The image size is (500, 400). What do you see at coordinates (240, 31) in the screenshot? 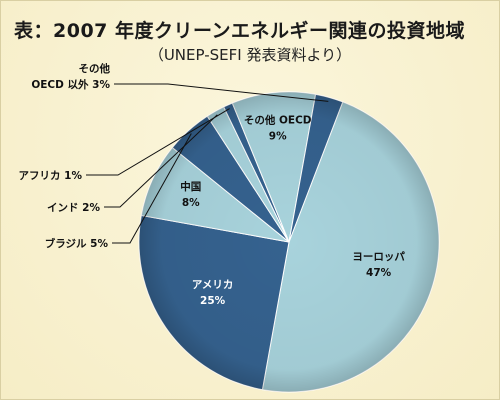
I see `chart-title: 表：2007 年度クリーンエネルギー関連の投資地域` at bounding box center [240, 31].